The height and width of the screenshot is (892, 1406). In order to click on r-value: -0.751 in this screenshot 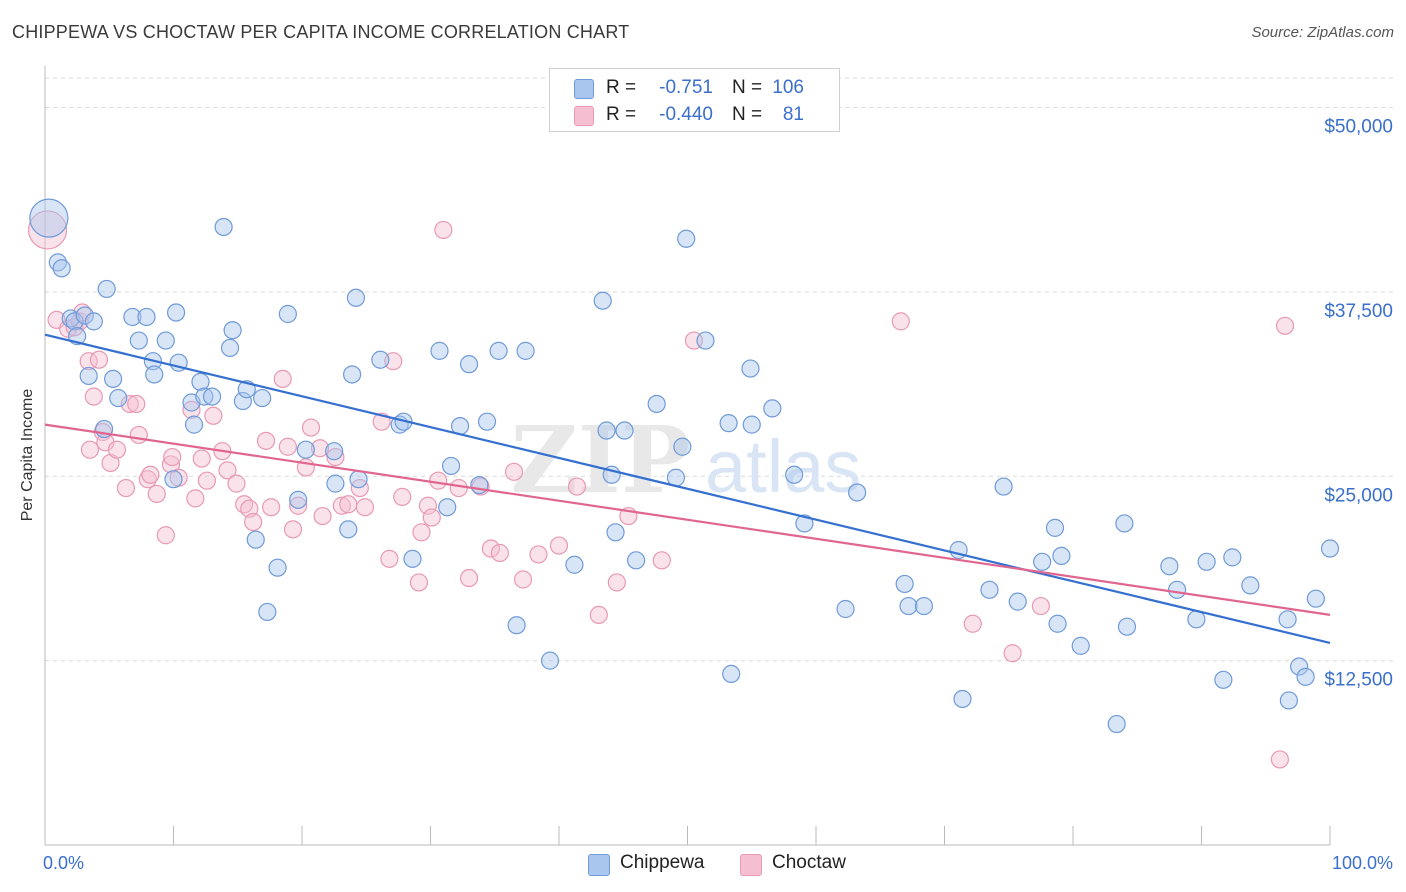, I will do `click(686, 87)`.